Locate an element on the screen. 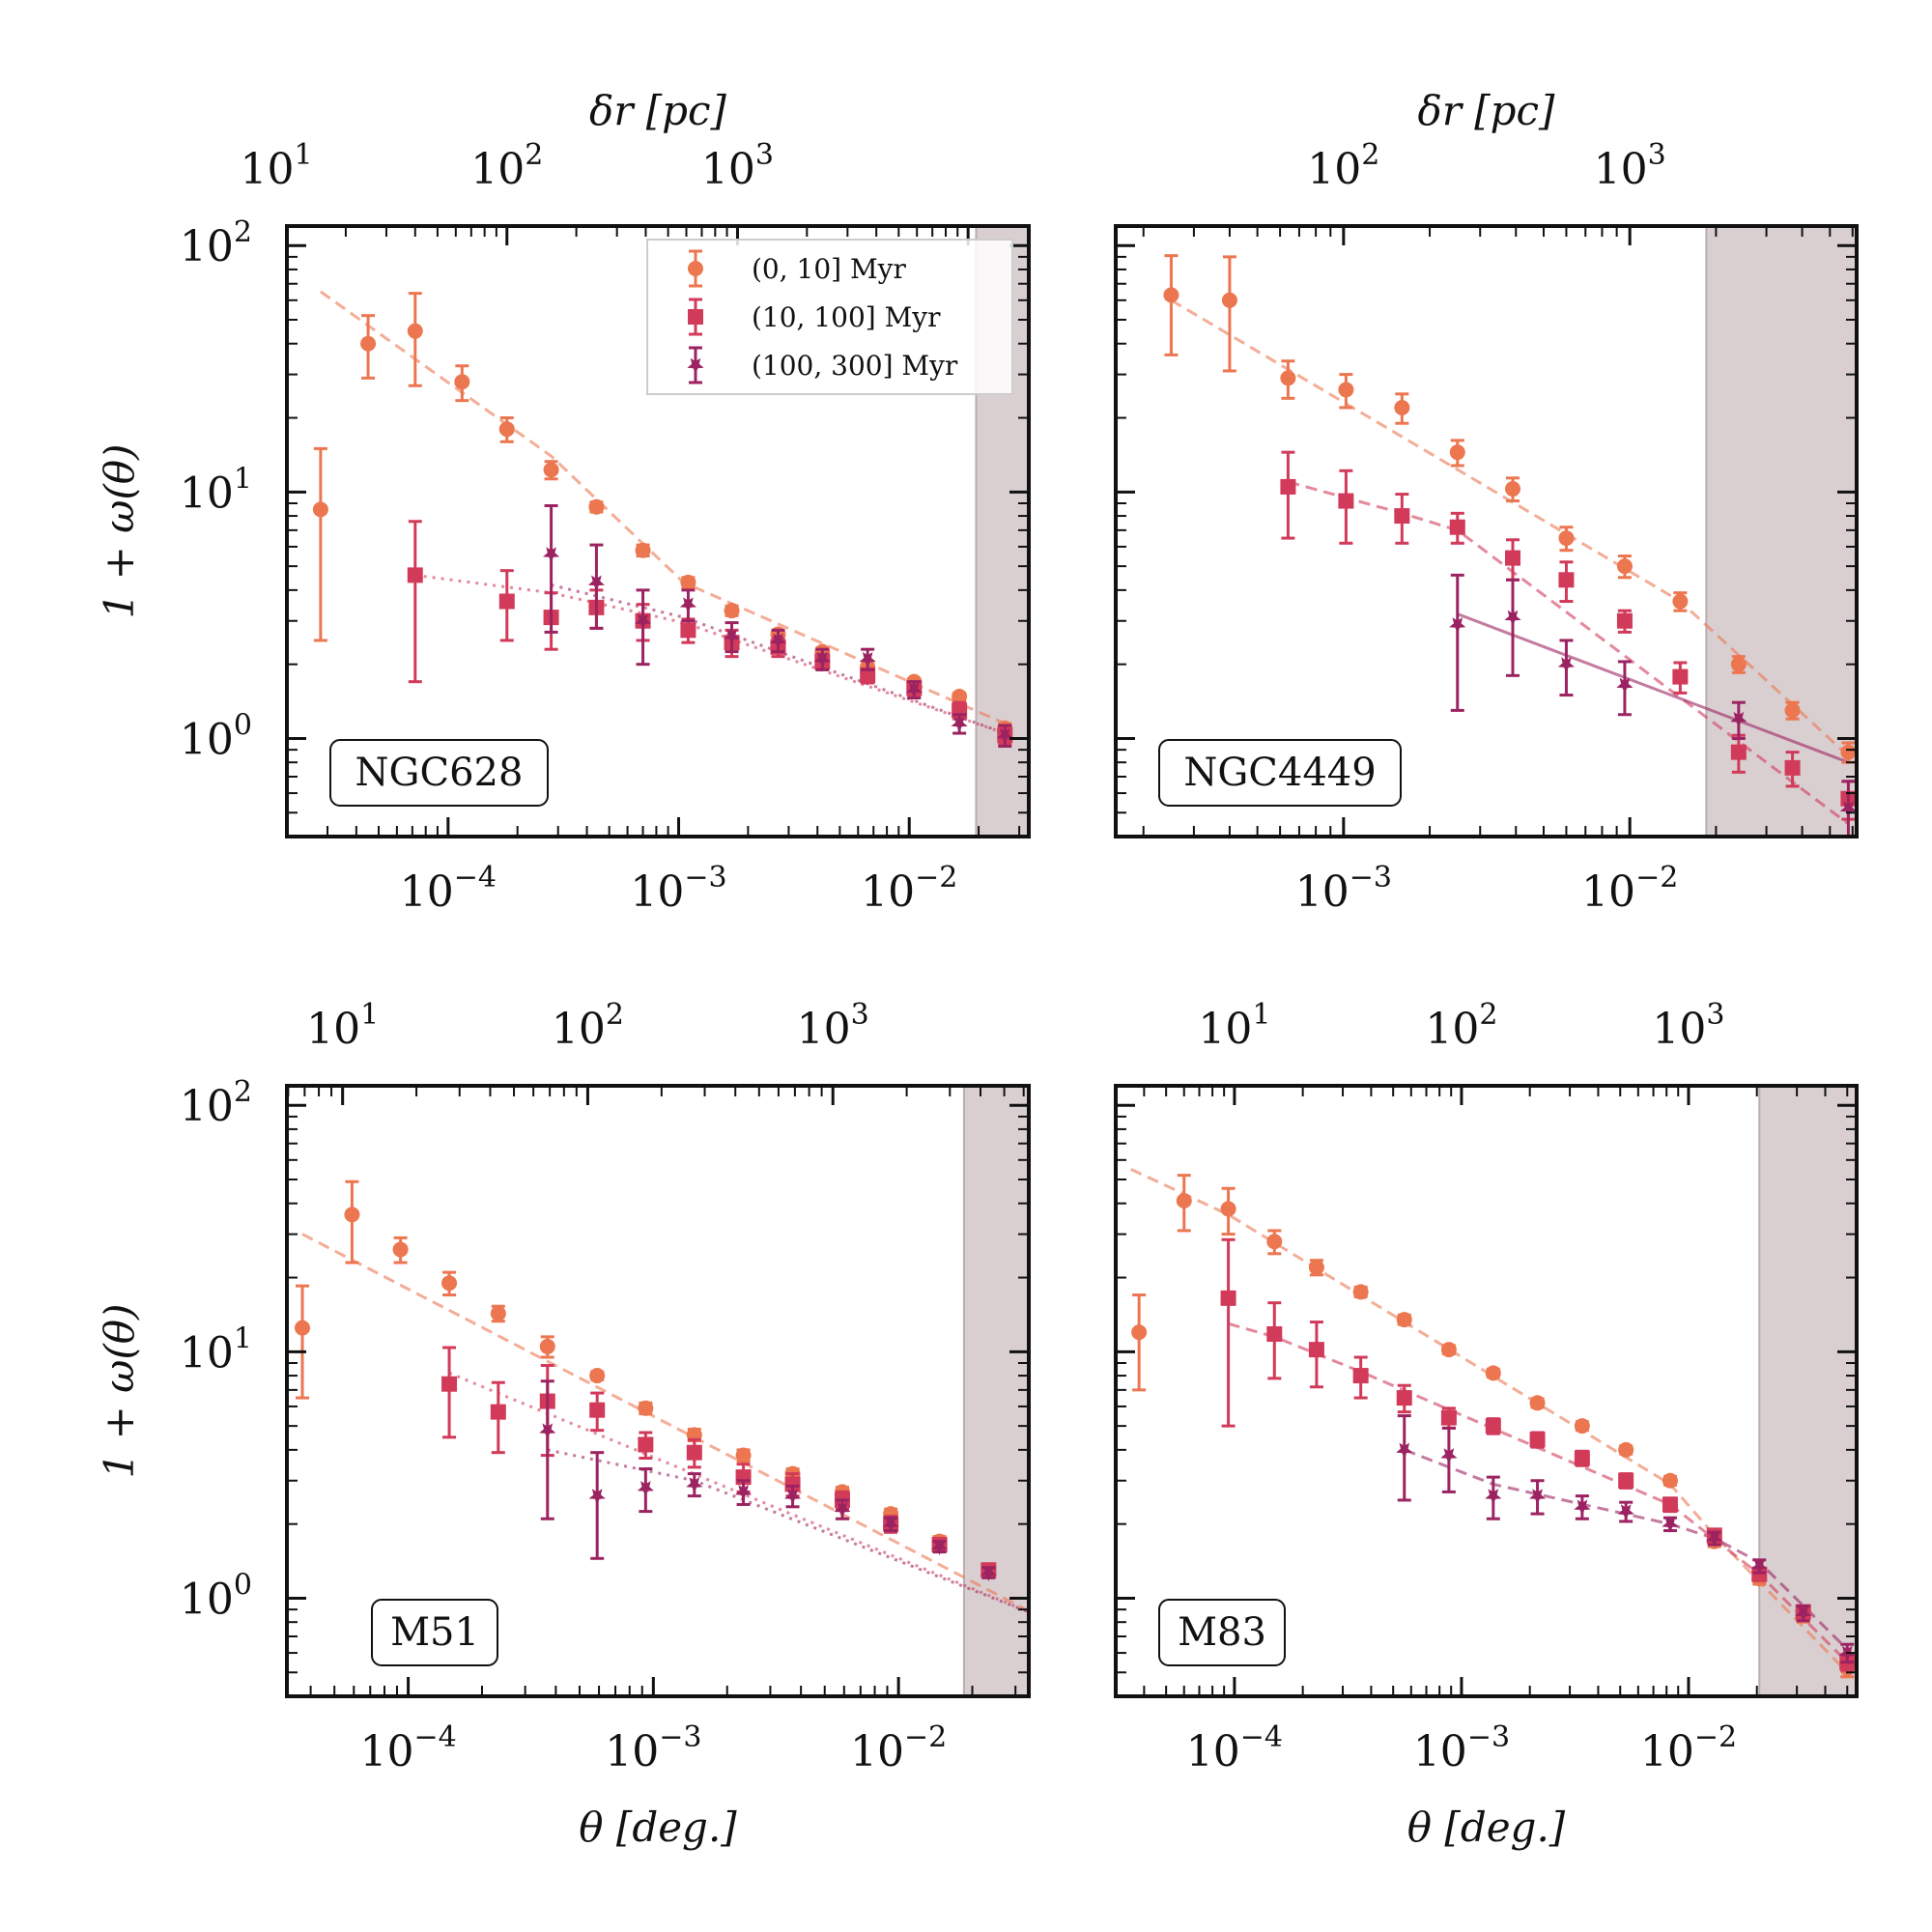 This screenshot has height=1932, width=1932. top-tick-label: 10¹ is located at coordinates (342, 1026).